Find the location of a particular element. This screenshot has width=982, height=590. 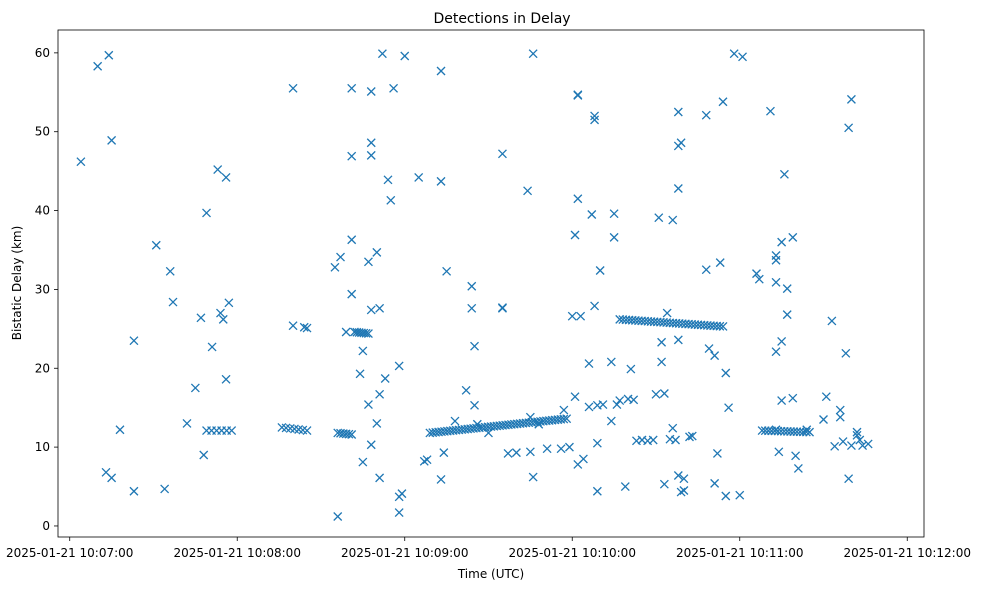

y-tick-label: 0 is located at coordinates (46, 526).